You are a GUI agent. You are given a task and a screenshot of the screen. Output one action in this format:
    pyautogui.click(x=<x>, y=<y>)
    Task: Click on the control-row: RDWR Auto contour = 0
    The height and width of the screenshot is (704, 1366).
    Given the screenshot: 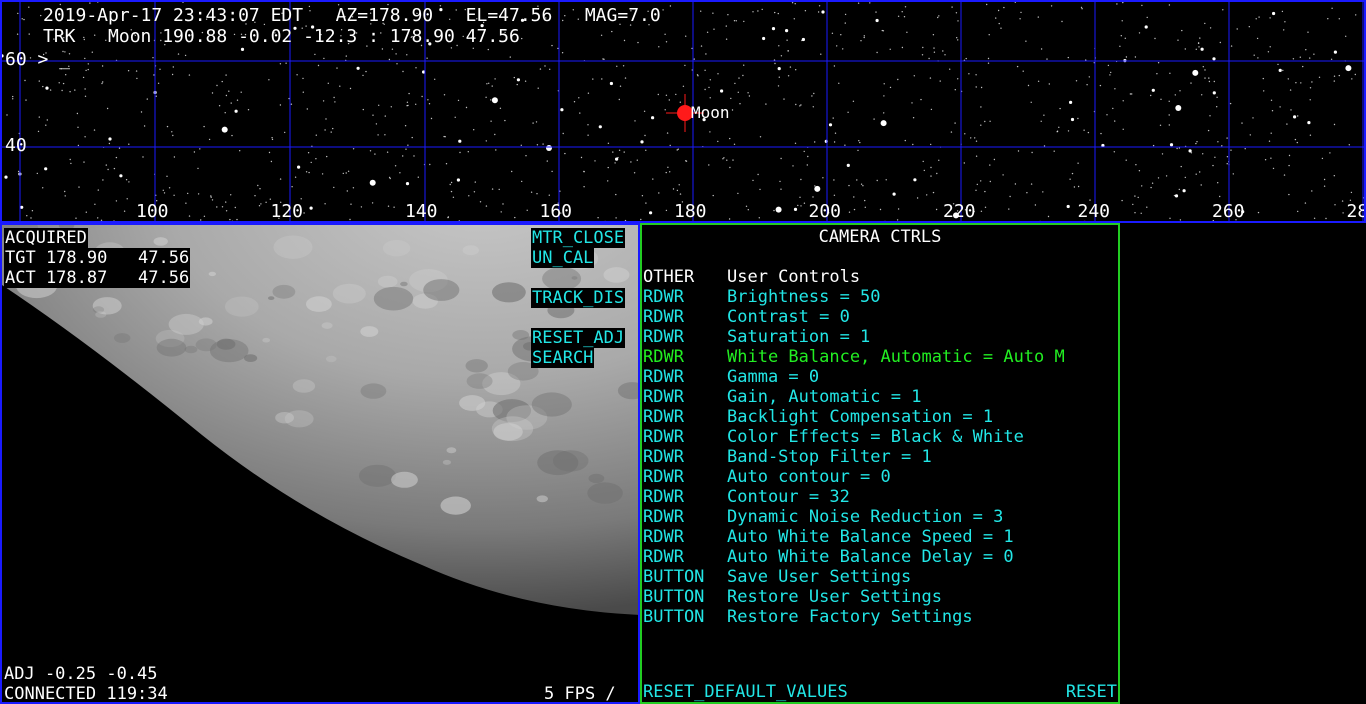 What is the action you would take?
    pyautogui.click(x=767, y=477)
    